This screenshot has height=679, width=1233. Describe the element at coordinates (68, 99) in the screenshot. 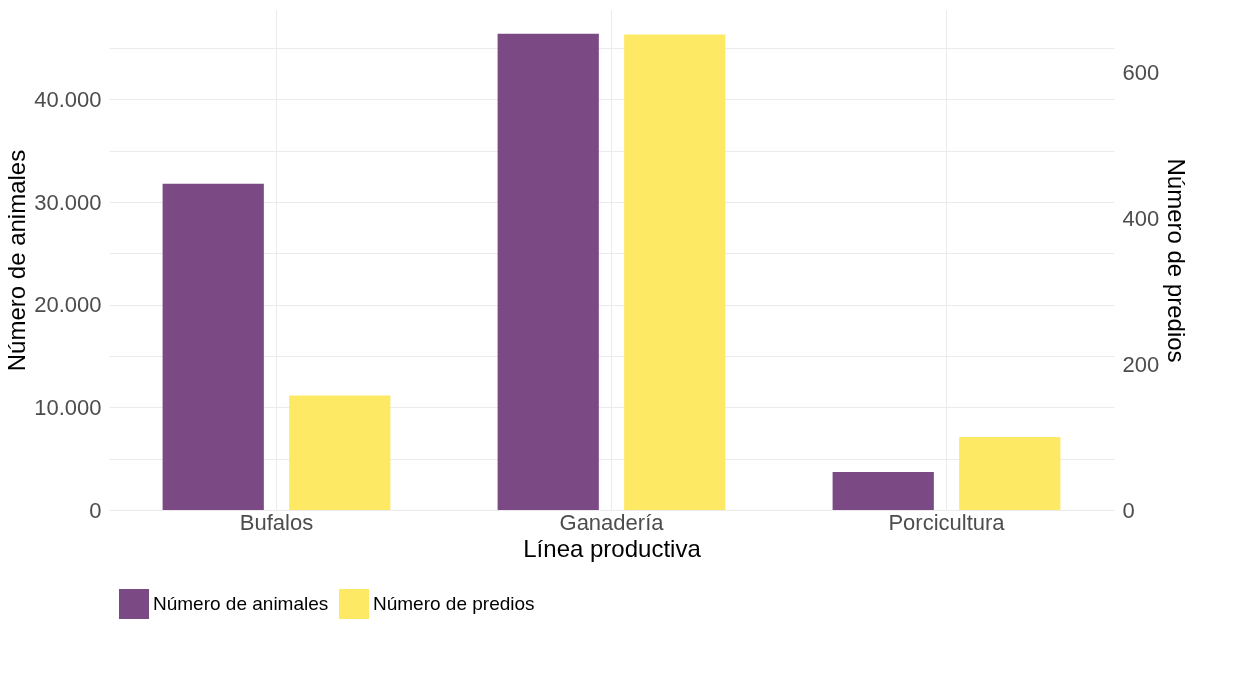

I see `y-tick-label: 40.000` at that location.